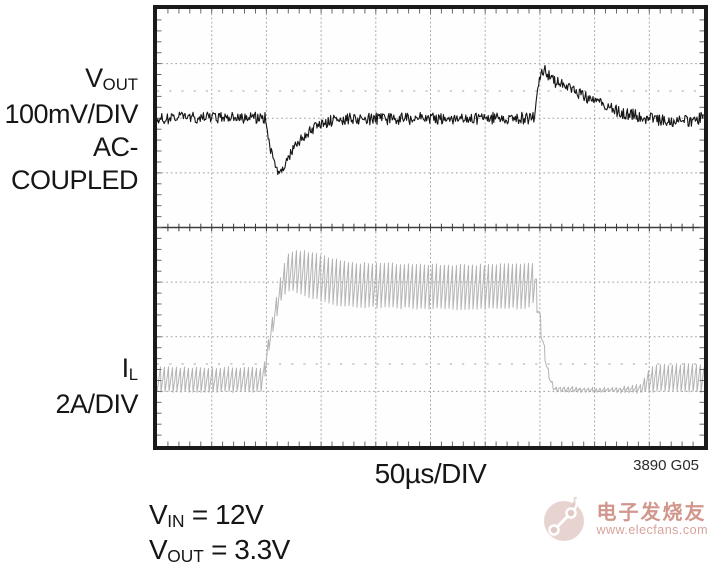 Image resolution: width=714 pixels, height=567 pixels. I want to click on timebase-label: 50µs/DIV, so click(430, 473).